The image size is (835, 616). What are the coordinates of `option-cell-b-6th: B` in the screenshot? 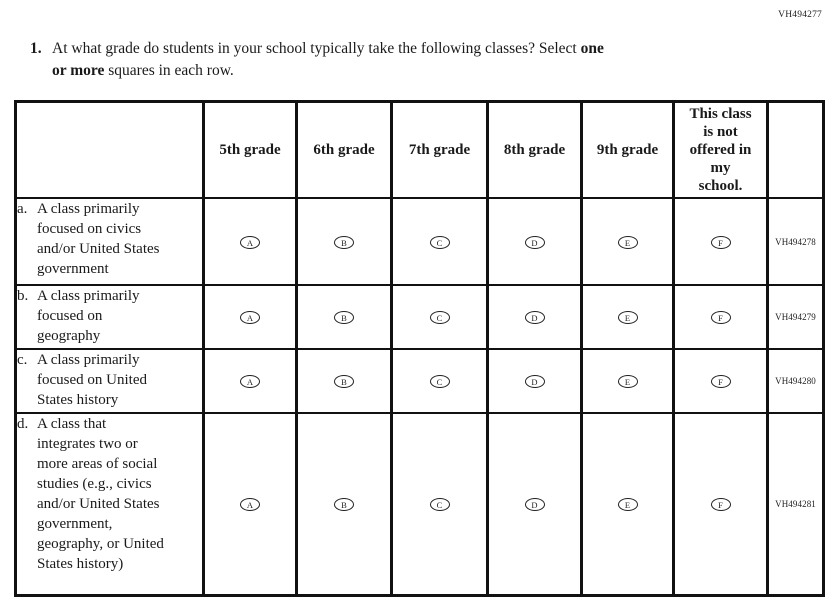 It's located at (344, 317).